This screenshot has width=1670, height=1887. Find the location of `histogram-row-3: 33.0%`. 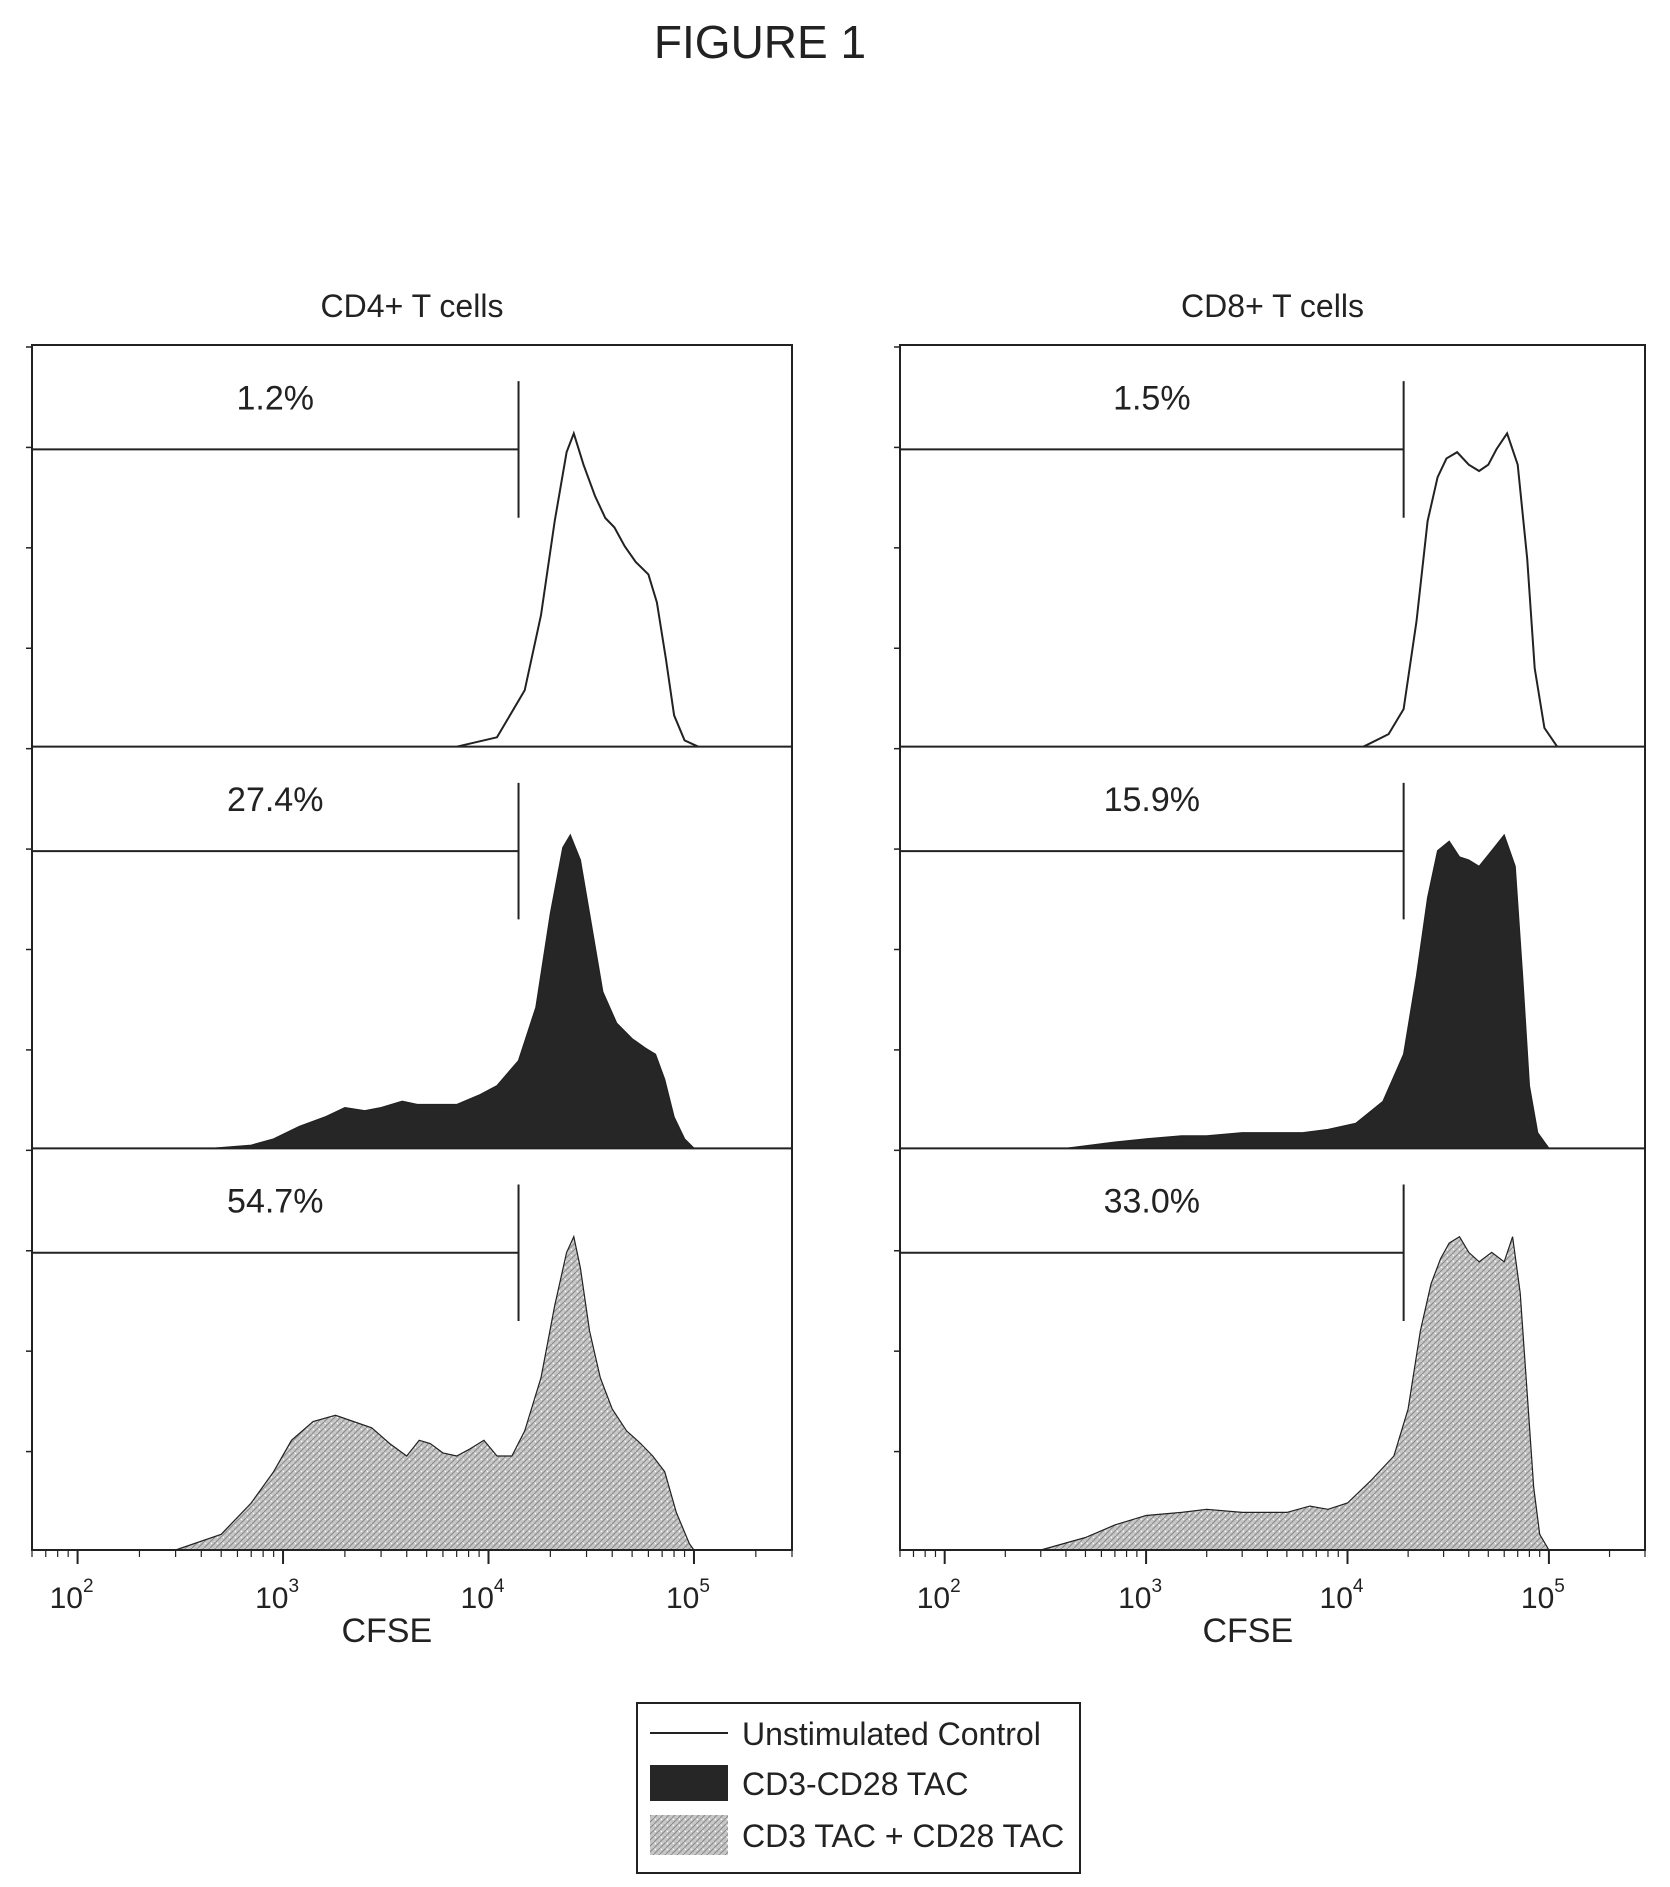

histogram-row-3: 33.0% is located at coordinates (1269, 1350).